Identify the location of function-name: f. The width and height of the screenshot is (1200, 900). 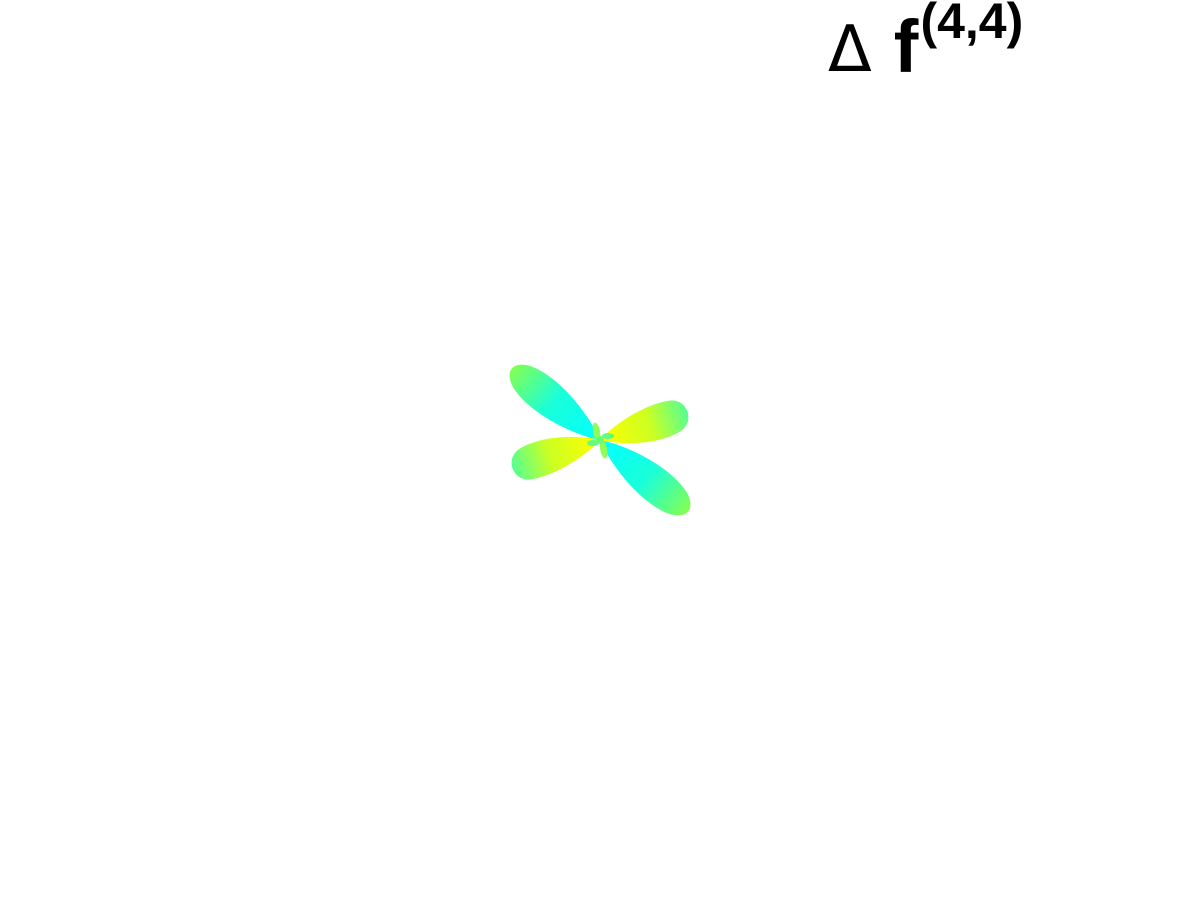
(906, 46).